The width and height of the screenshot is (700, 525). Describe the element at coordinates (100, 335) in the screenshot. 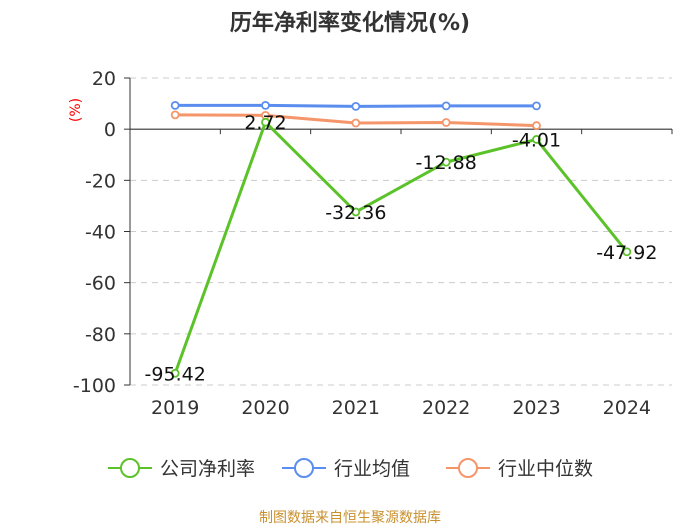

I see `y-tick-label: -80` at that location.